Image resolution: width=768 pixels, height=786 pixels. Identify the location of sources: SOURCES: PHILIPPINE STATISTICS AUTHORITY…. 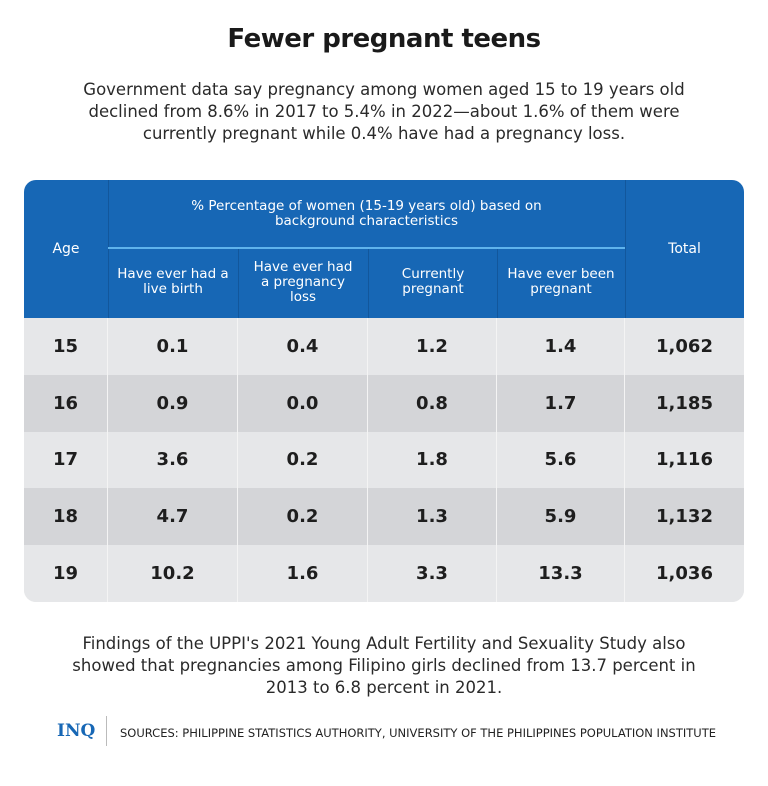
(418, 733).